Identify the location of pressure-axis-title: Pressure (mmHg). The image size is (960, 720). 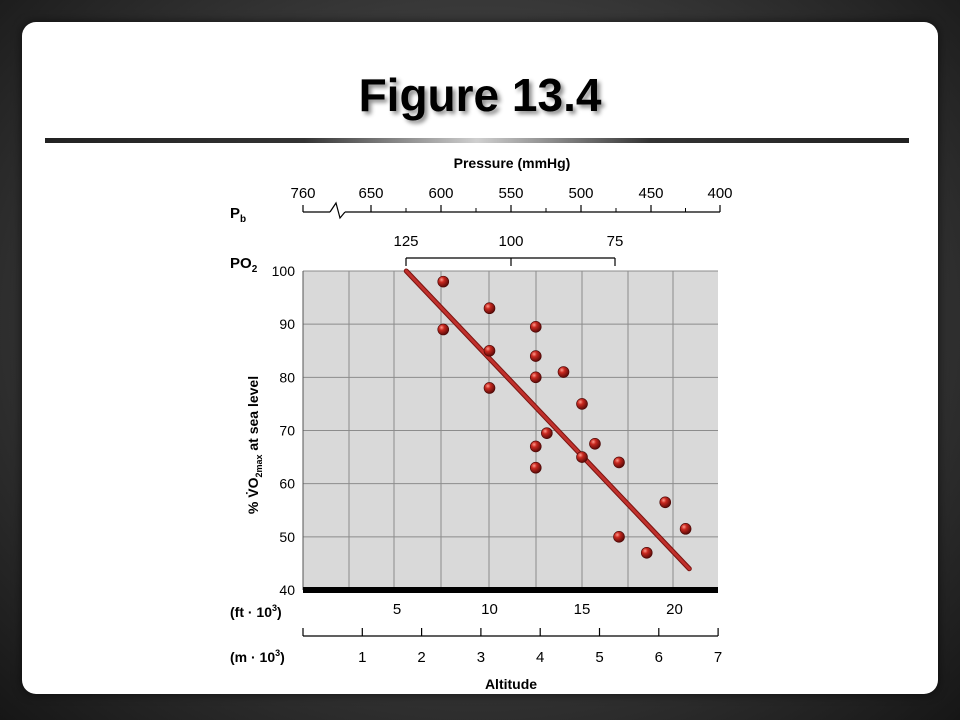
(512, 163).